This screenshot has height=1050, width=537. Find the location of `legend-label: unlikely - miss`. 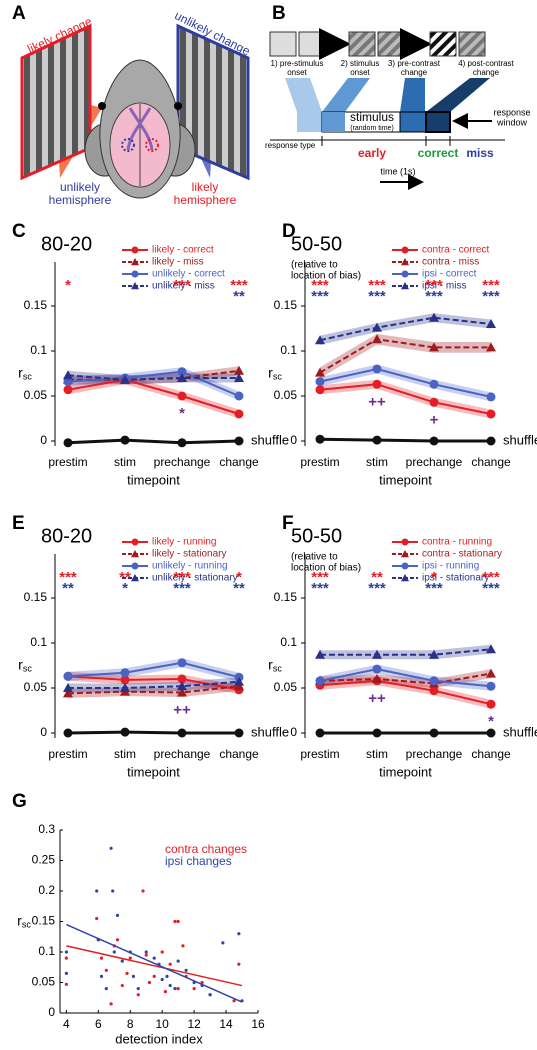

legend-label: unlikely - miss is located at coordinates (183, 286).